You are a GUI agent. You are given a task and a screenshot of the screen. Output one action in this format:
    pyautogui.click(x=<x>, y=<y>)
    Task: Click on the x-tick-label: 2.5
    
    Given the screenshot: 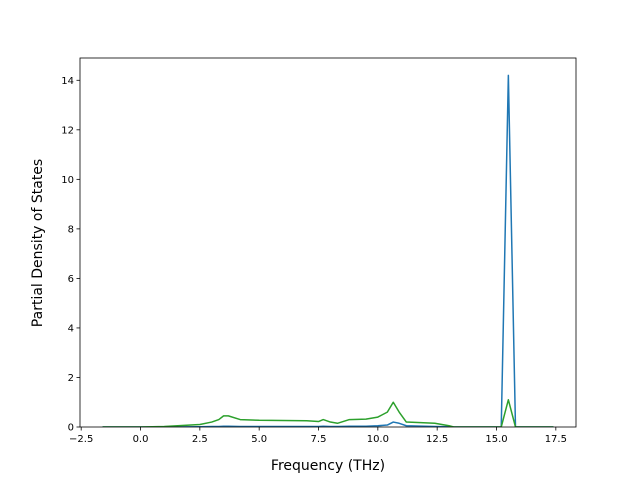 What is the action you would take?
    pyautogui.click(x=200, y=439)
    